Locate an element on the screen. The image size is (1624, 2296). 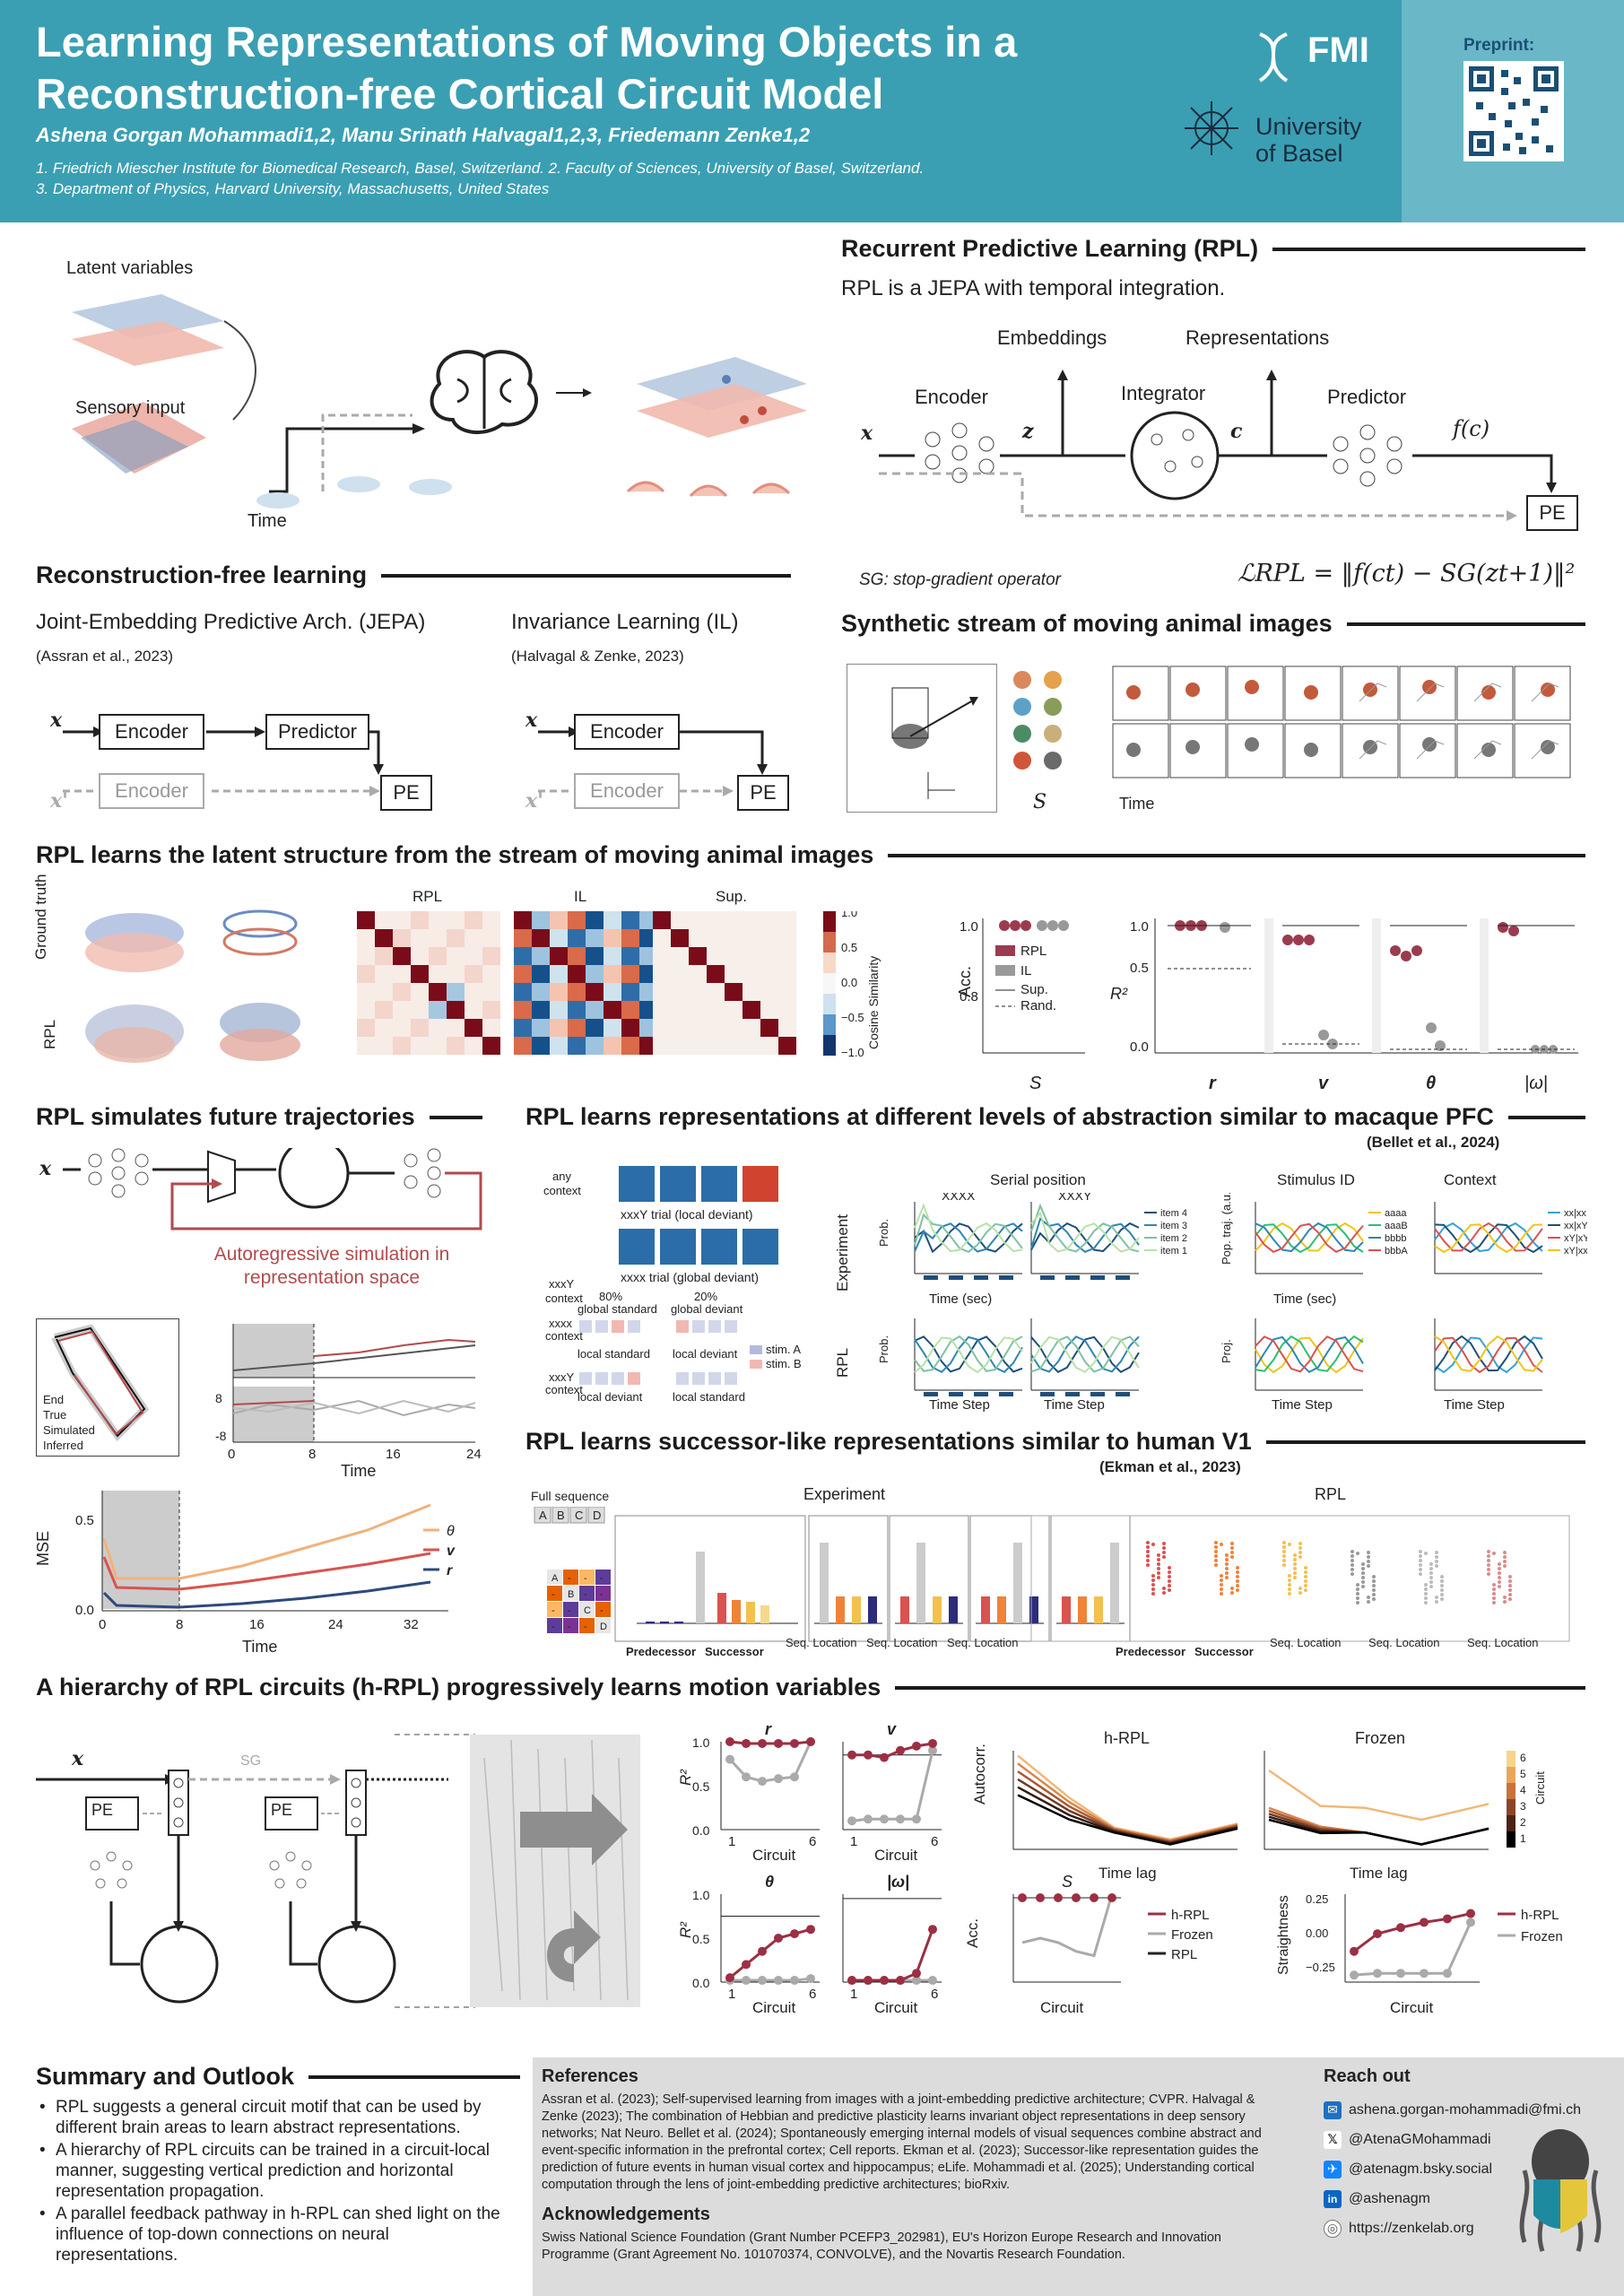
y-label: R² is located at coordinates (685, 1777).